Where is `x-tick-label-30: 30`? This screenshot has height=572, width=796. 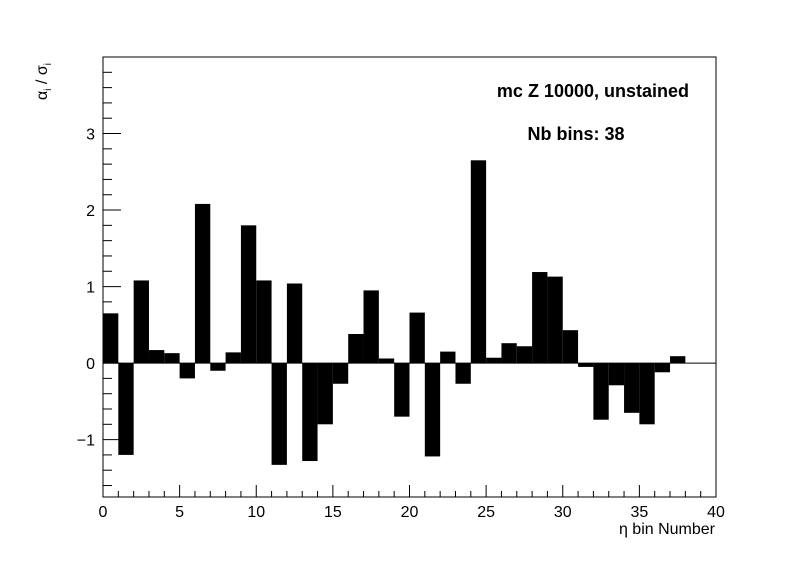 x-tick-label-30: 30 is located at coordinates (563, 512).